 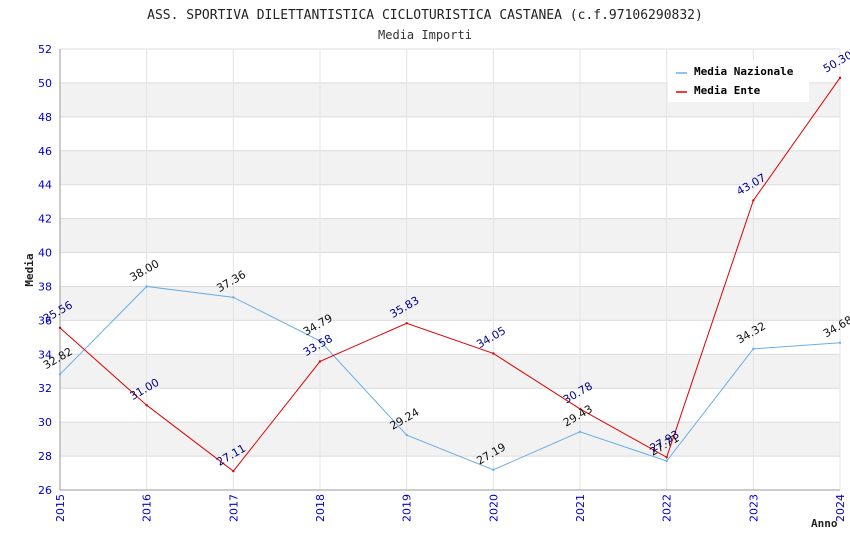 I want to click on x-tick-label: 2016, so click(x=147, y=508).